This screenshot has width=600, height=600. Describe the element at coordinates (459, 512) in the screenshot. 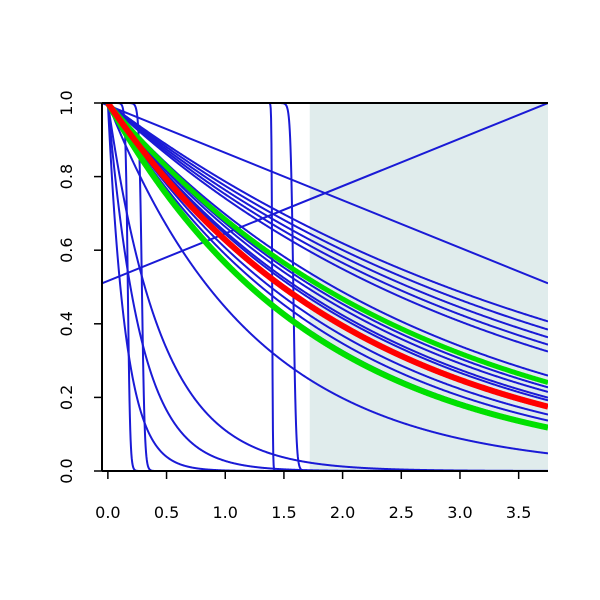

I see `x-tick-label: 3.0` at that location.